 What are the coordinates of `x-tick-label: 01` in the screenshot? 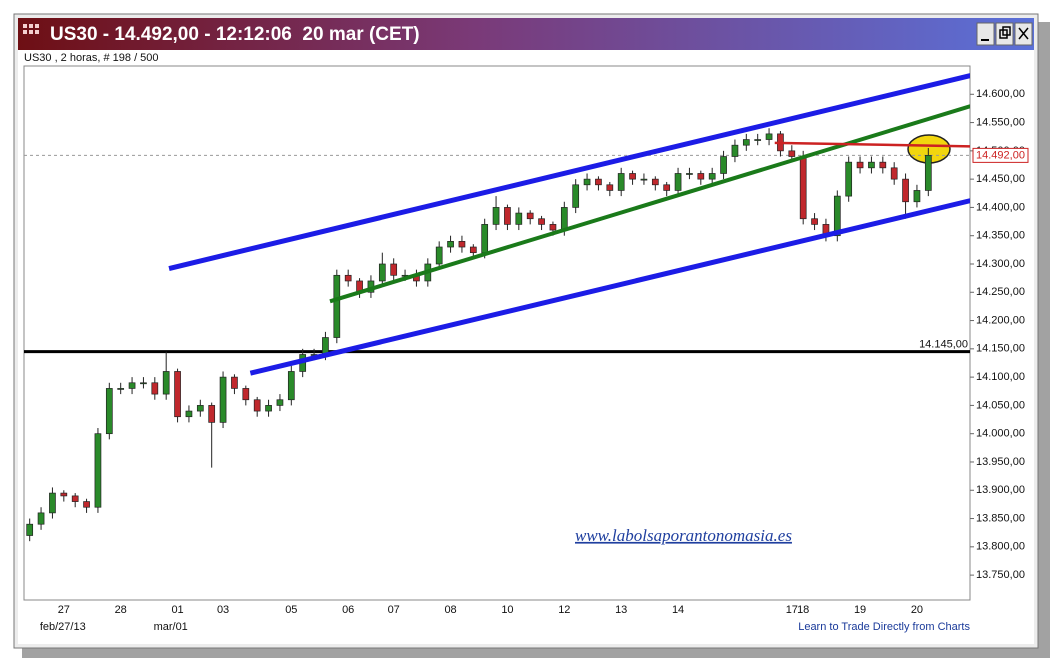 It's located at (177, 610).